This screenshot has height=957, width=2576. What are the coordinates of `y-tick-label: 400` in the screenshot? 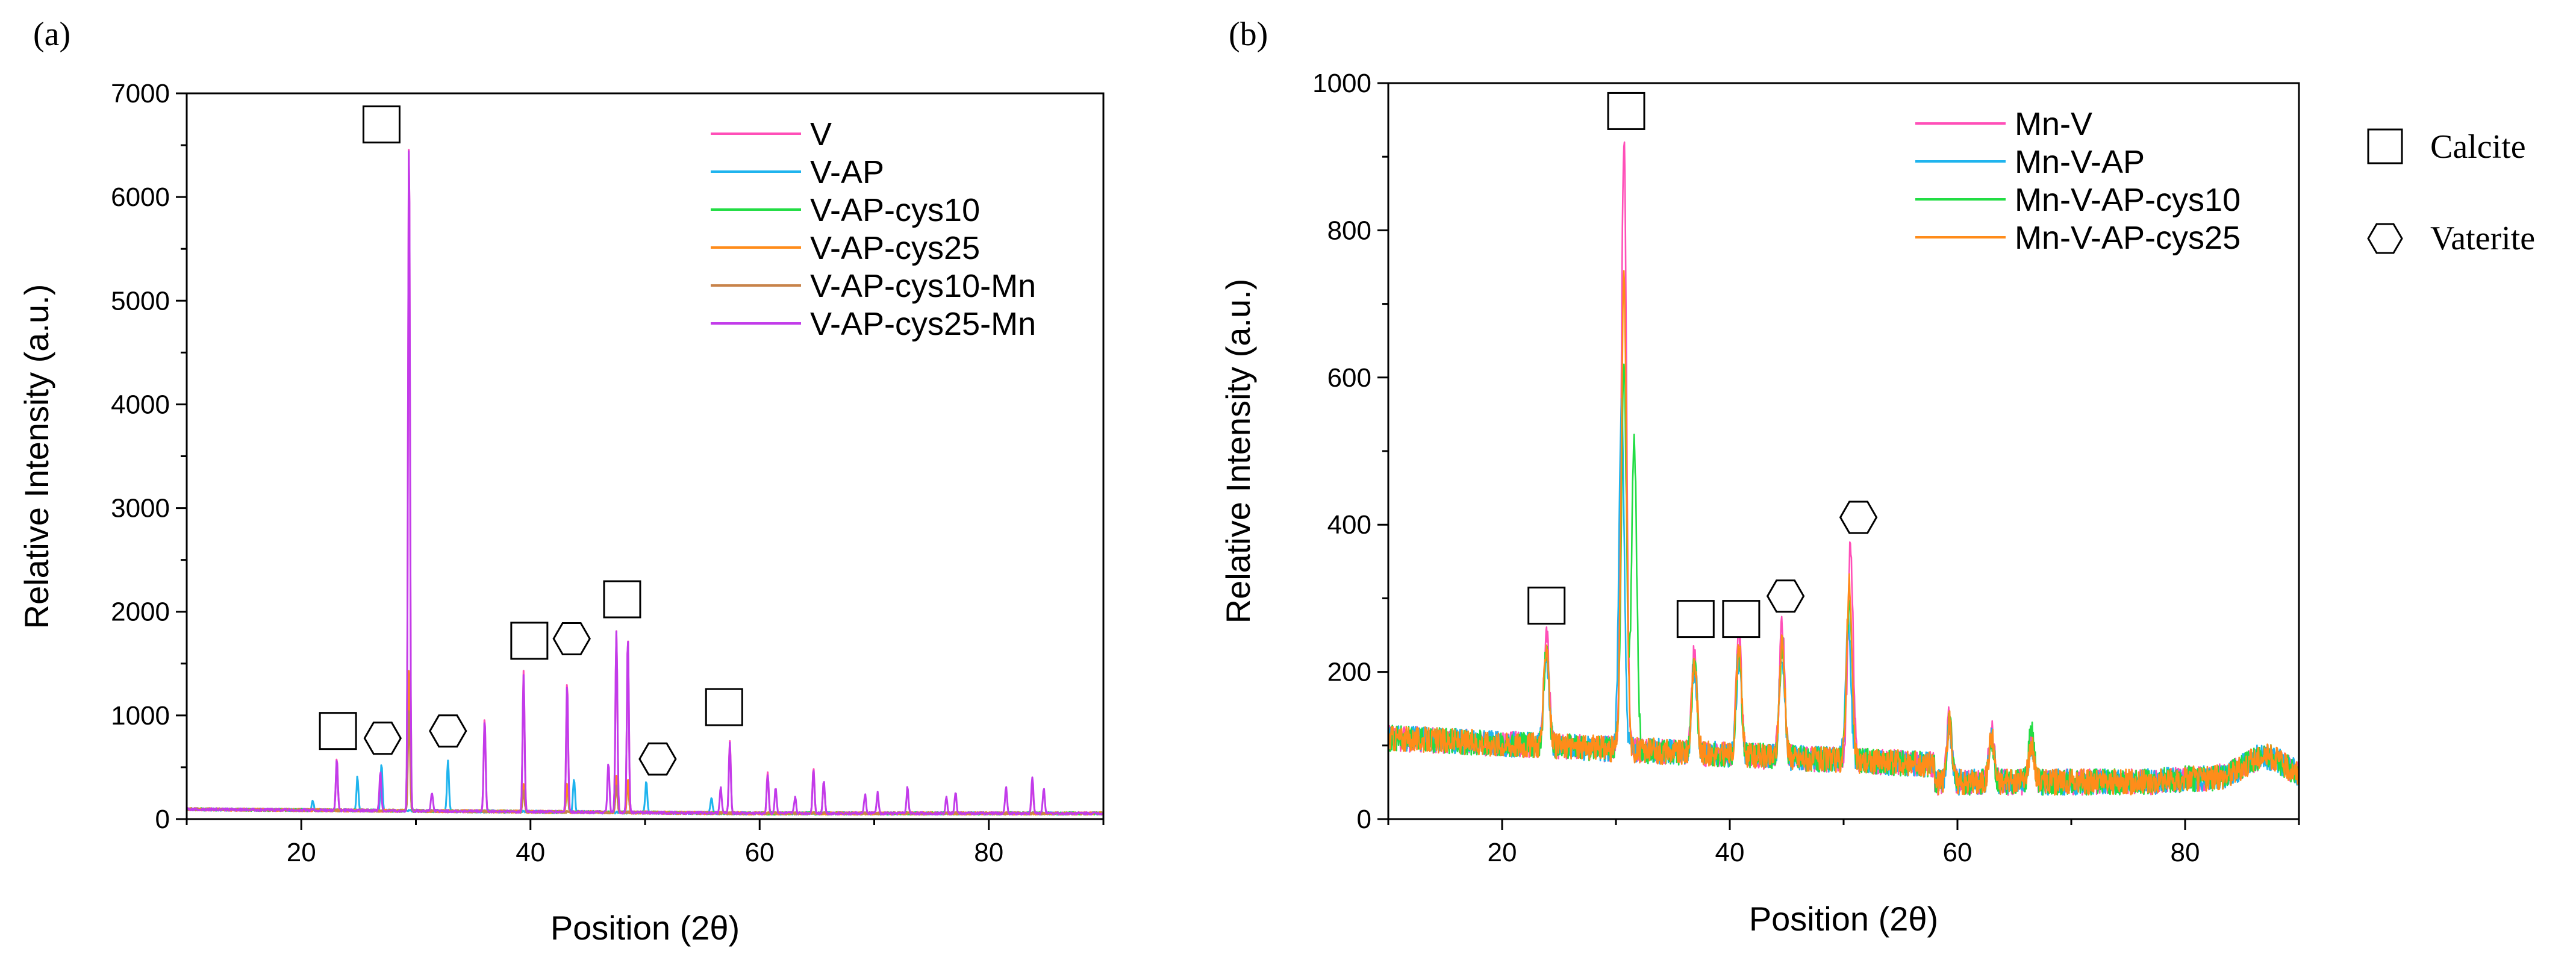 It's located at (1349, 525).